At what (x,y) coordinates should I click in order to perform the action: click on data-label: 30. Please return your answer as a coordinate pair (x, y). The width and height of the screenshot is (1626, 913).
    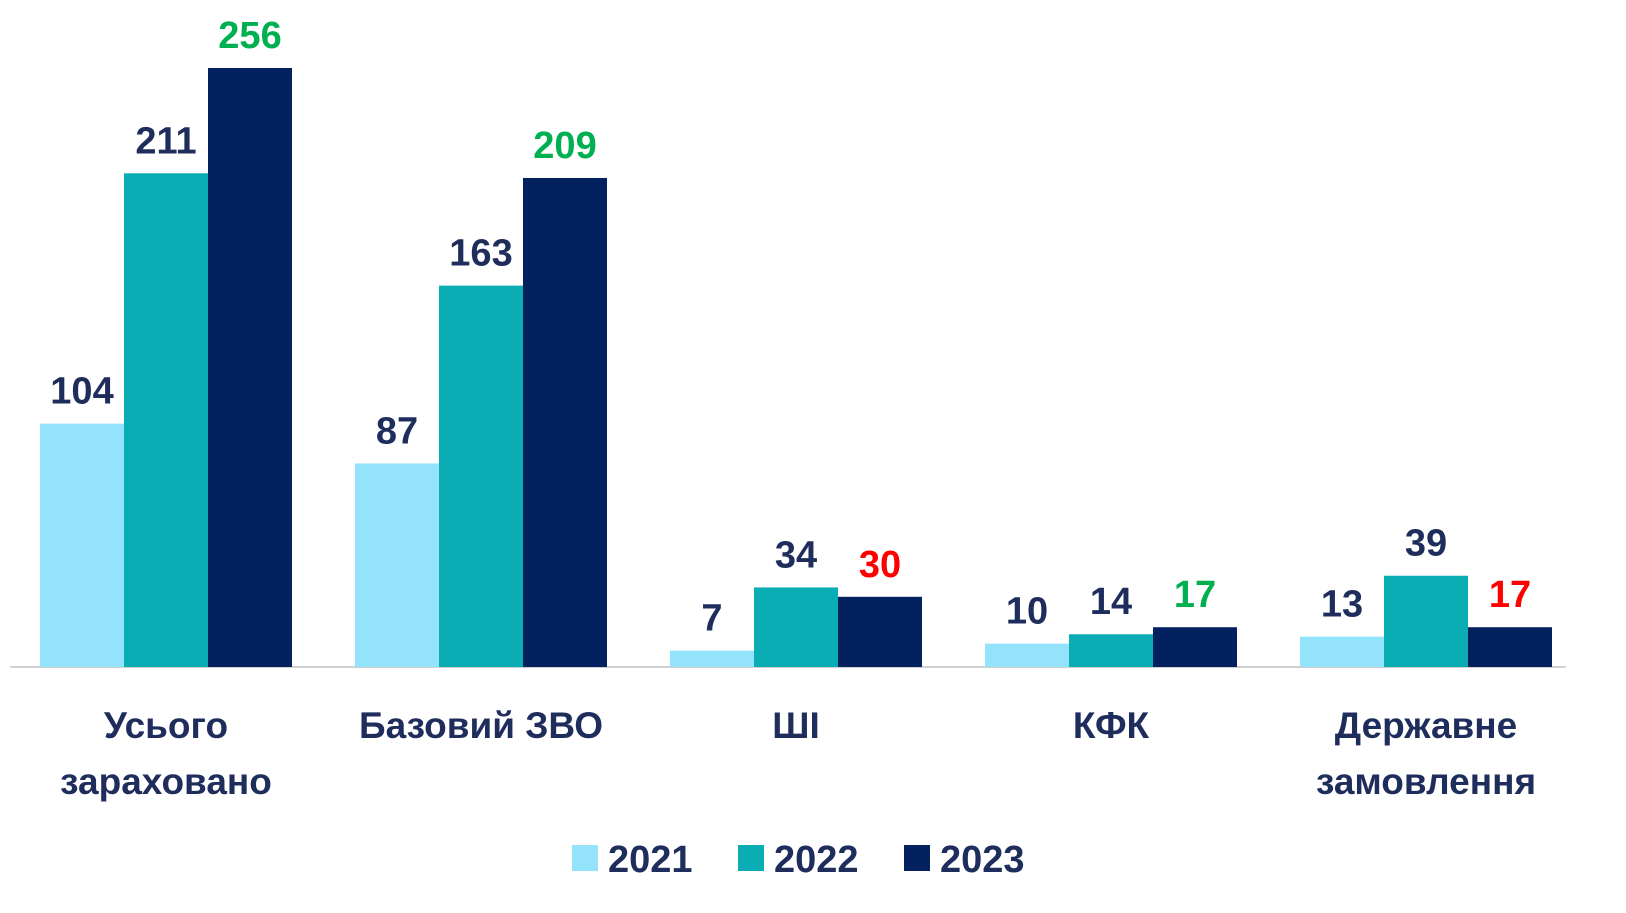
    Looking at the image, I should click on (880, 565).